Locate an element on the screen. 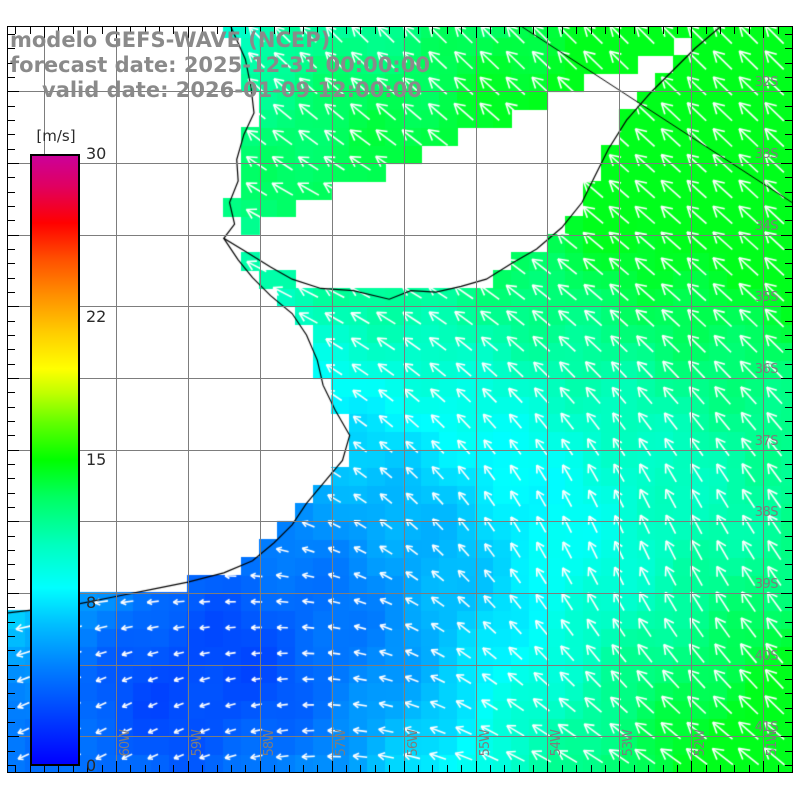 The height and width of the screenshot is (800, 800). longitude-label: 59W is located at coordinates (197, 742).